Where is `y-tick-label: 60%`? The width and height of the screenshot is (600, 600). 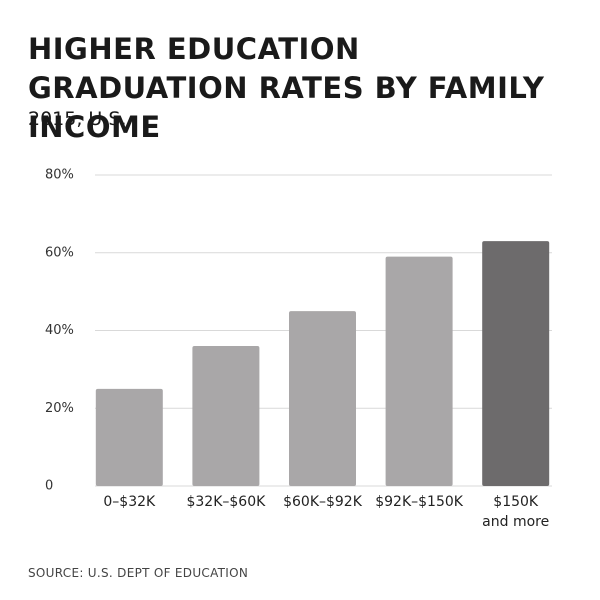 y-tick-label: 60% is located at coordinates (59, 252).